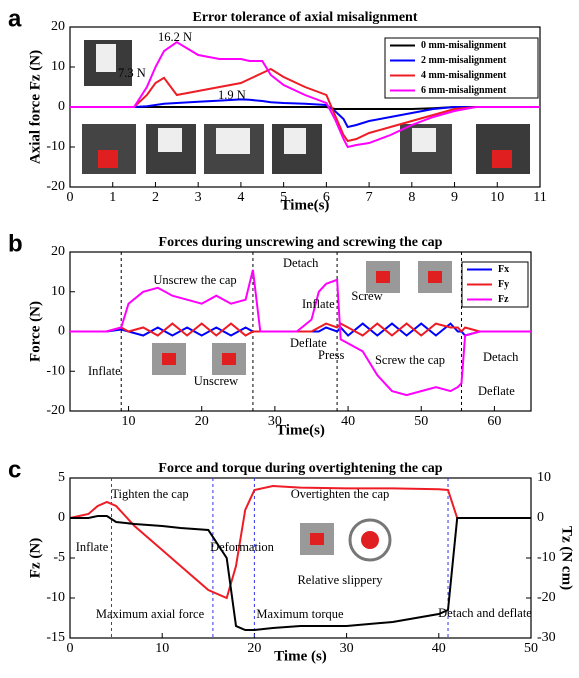 This screenshot has height=678, width=579. I want to click on annotation: Maximum axial force, so click(150, 614).